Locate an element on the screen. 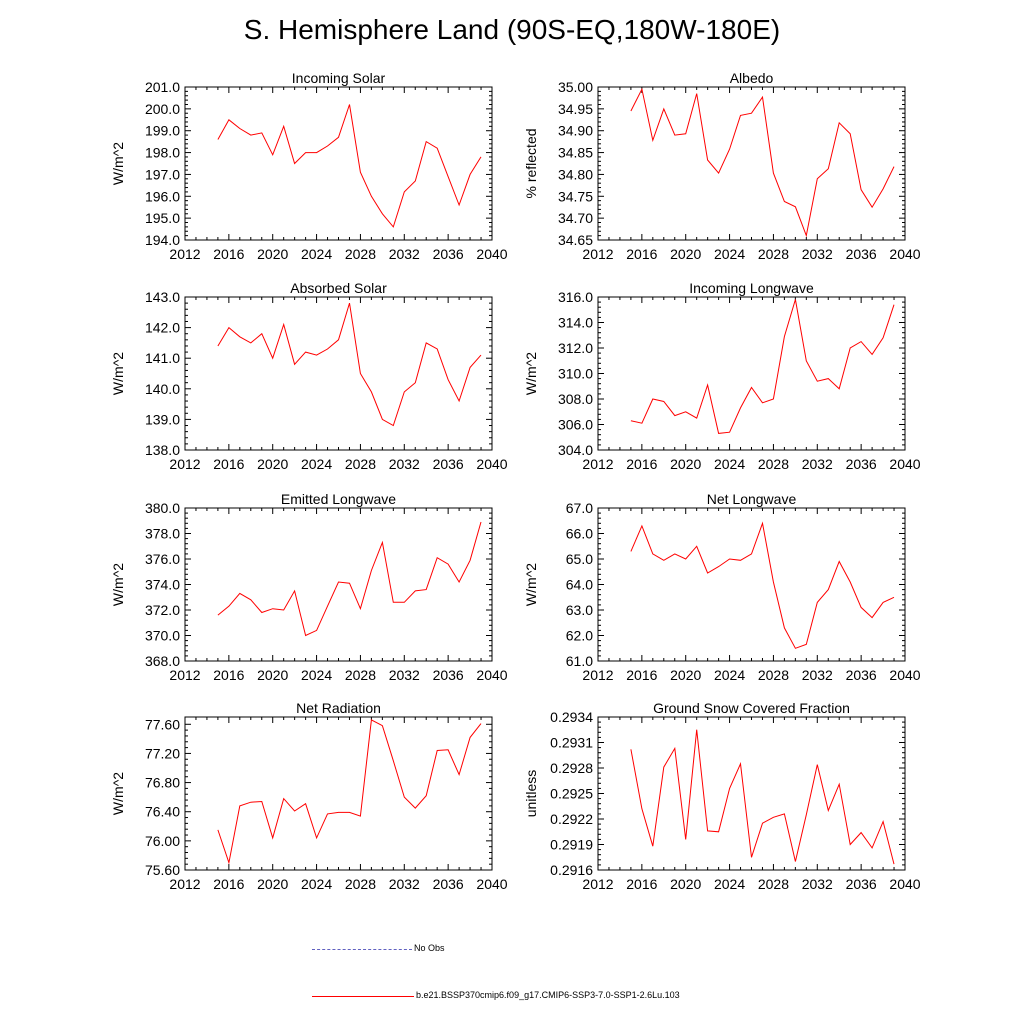 The image size is (1024, 1024). y-tick-label: 76.80 is located at coordinates (162, 783).